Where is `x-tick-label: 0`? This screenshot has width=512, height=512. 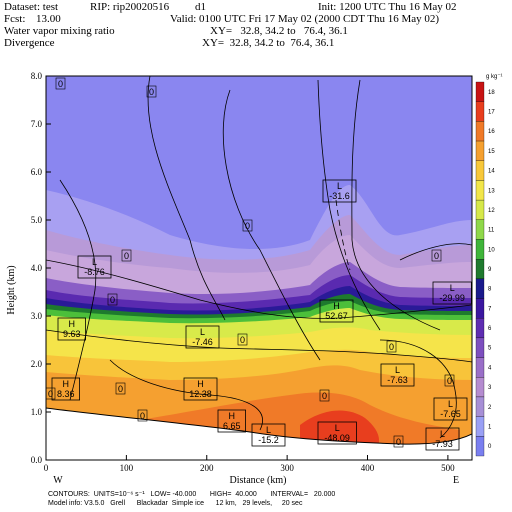
x-tick-label: 0 is located at coordinates (46, 468).